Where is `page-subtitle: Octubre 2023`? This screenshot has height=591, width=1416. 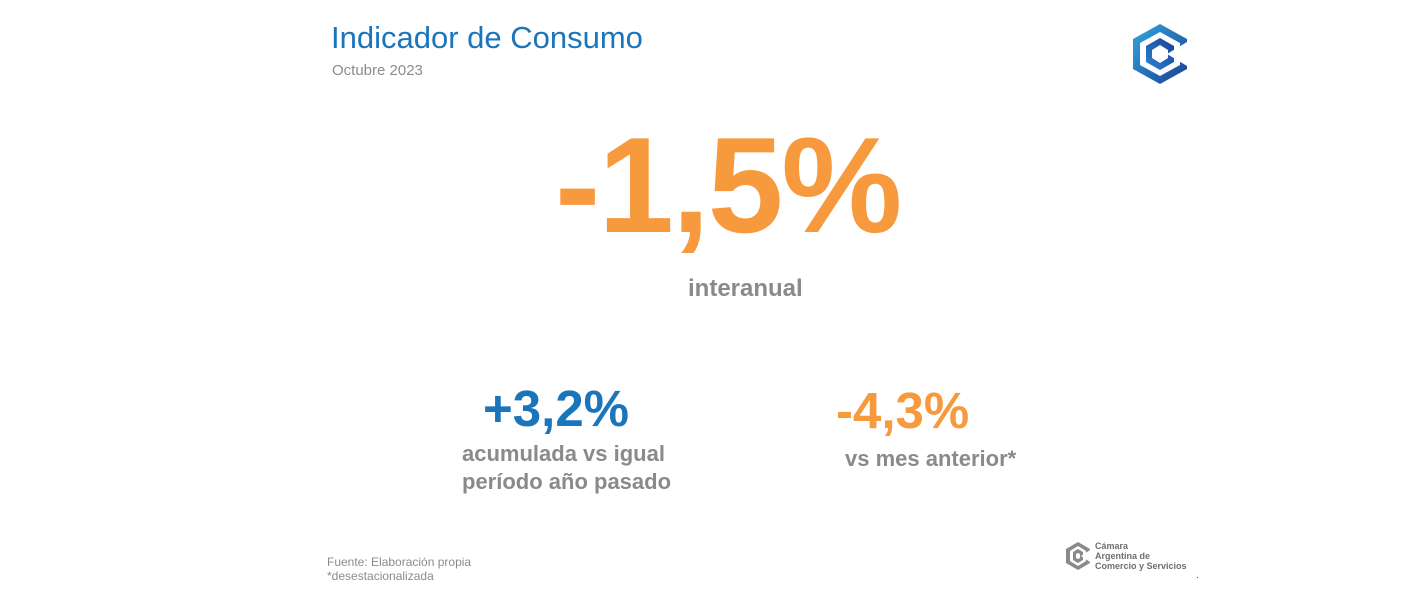
page-subtitle: Octubre 2023 is located at coordinates (377, 70).